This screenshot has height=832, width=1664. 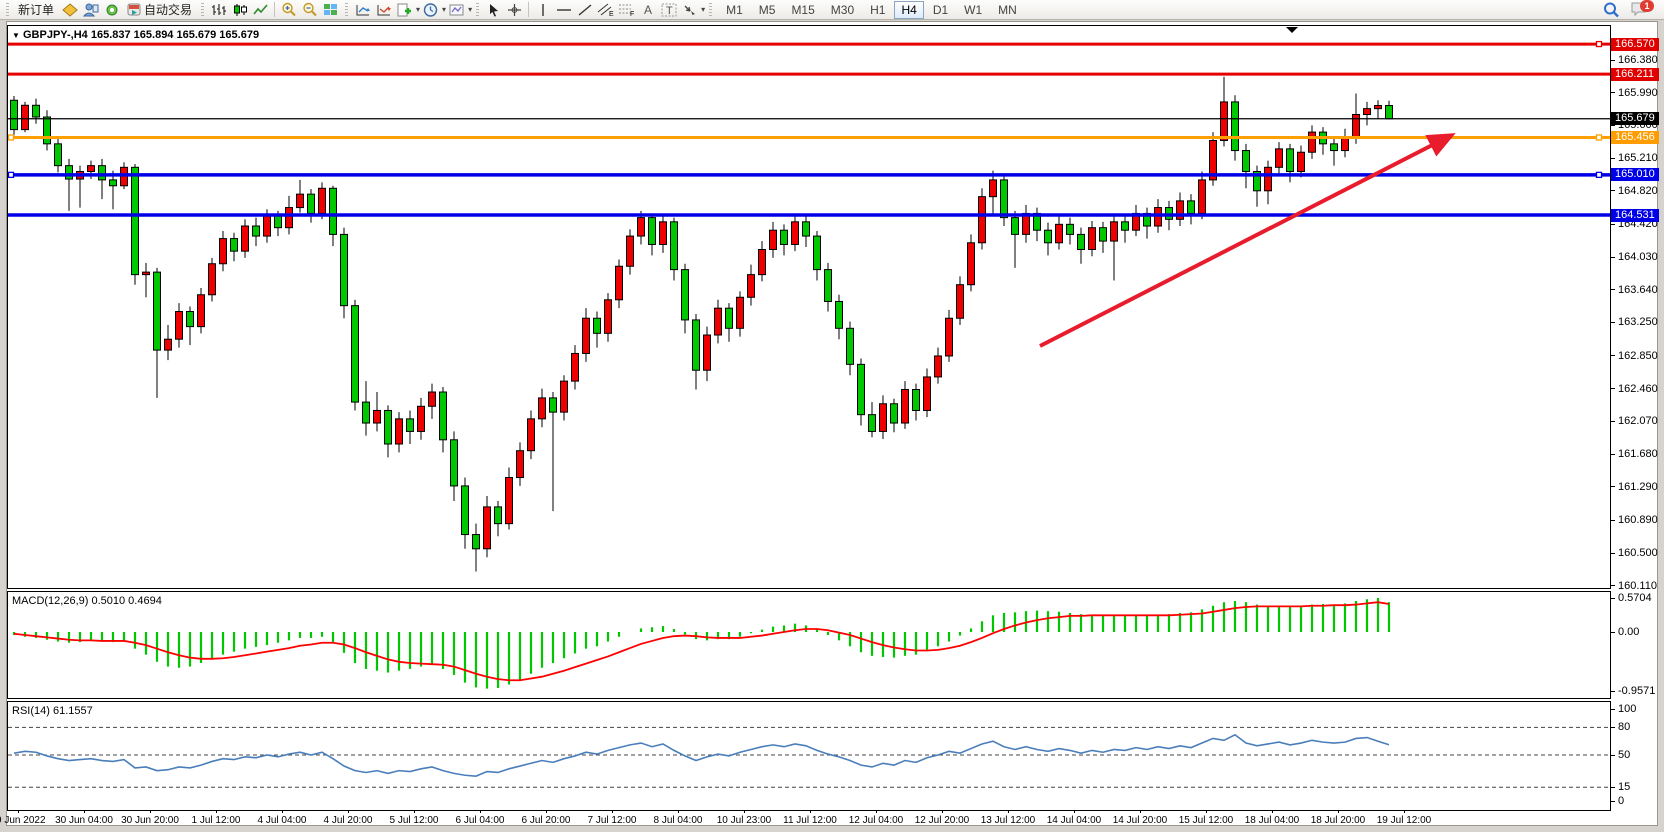 What do you see at coordinates (470, 9) in the screenshot?
I see `templates-caret-icon: ▾` at bounding box center [470, 9].